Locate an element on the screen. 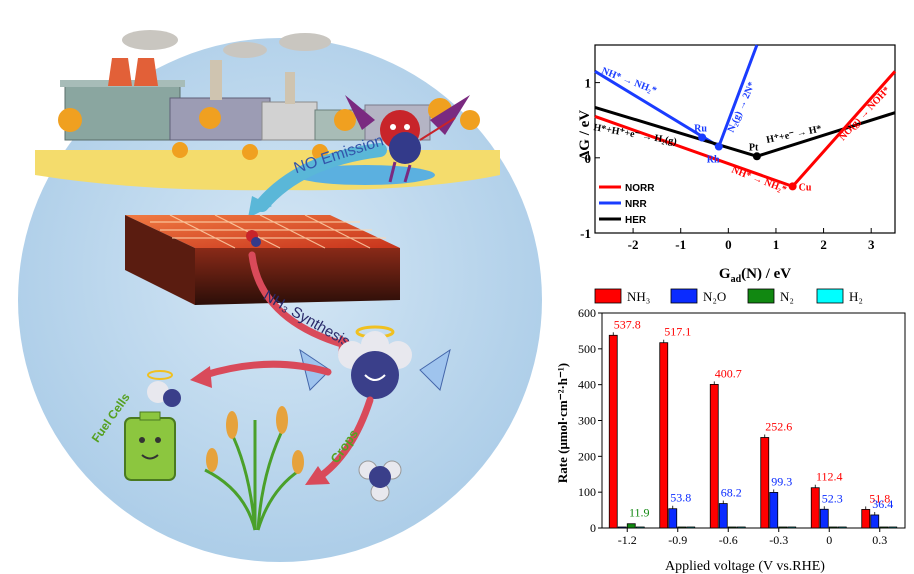  norr-left-annotation: NH* → NH₂* is located at coordinates (759, 180).